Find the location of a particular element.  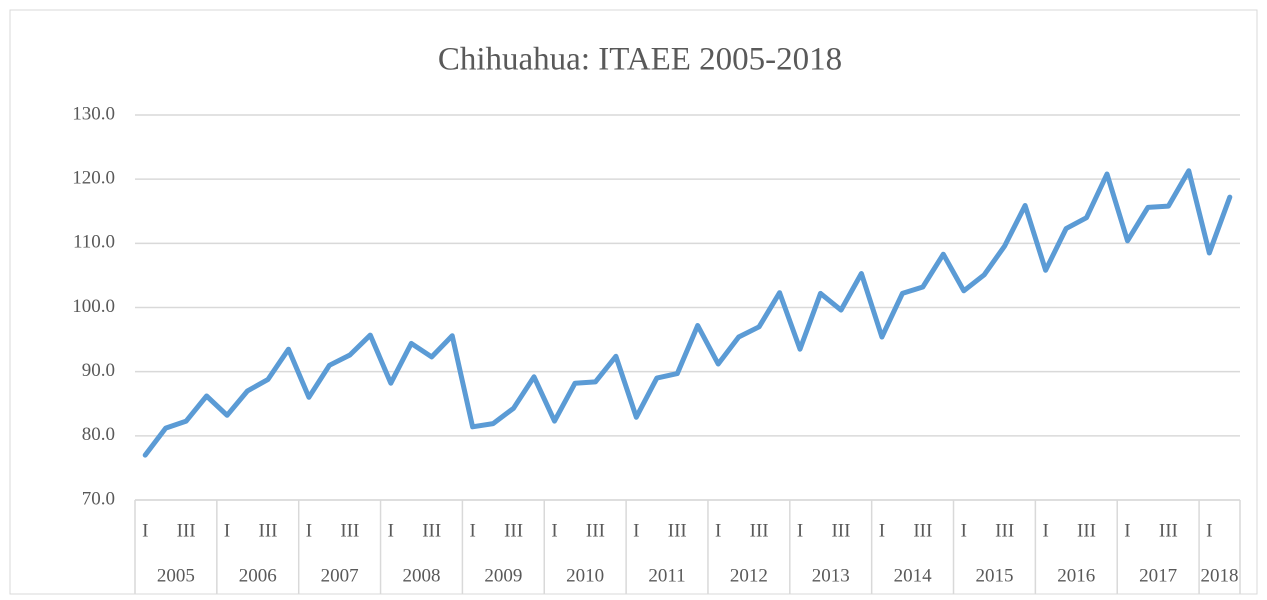

x-group-label: 2014 is located at coordinates (913, 575).